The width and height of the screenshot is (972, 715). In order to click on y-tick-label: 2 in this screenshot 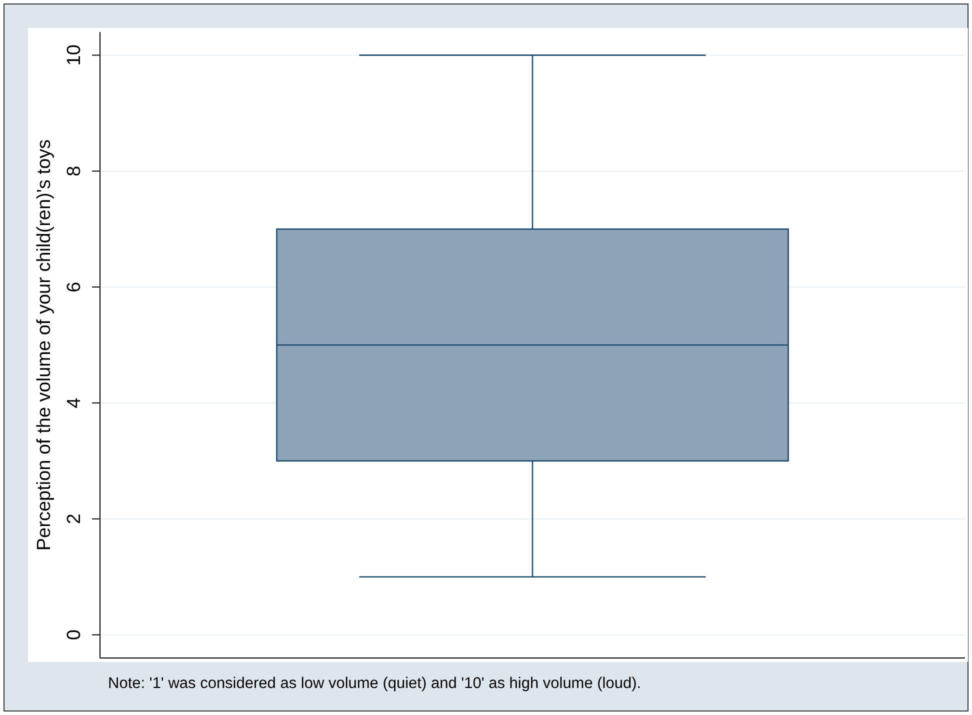, I will do `click(74, 519)`.